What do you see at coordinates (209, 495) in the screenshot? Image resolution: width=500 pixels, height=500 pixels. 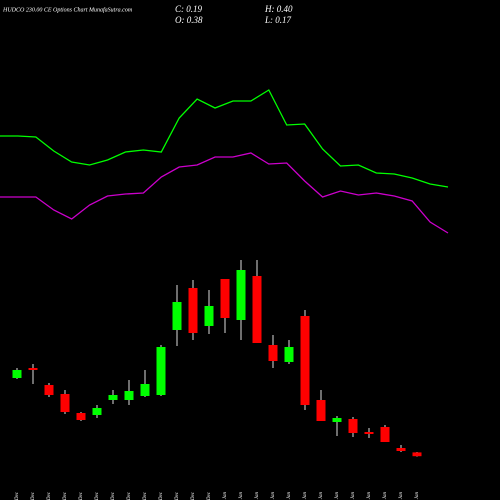 I see `x-tick-label: 31 Dec` at bounding box center [209, 495].